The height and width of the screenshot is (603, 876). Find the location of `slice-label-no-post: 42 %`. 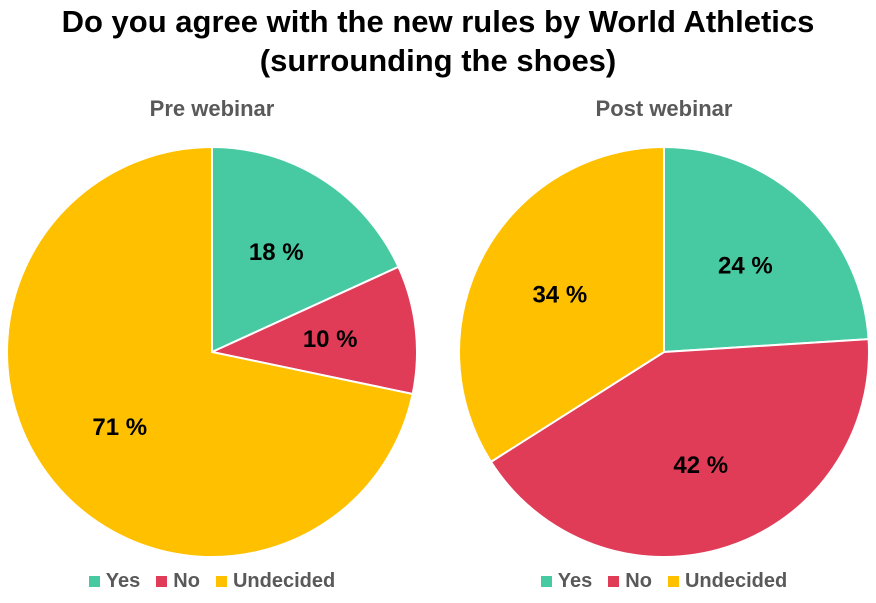

slice-label-no-post: 42 % is located at coordinates (700, 465).